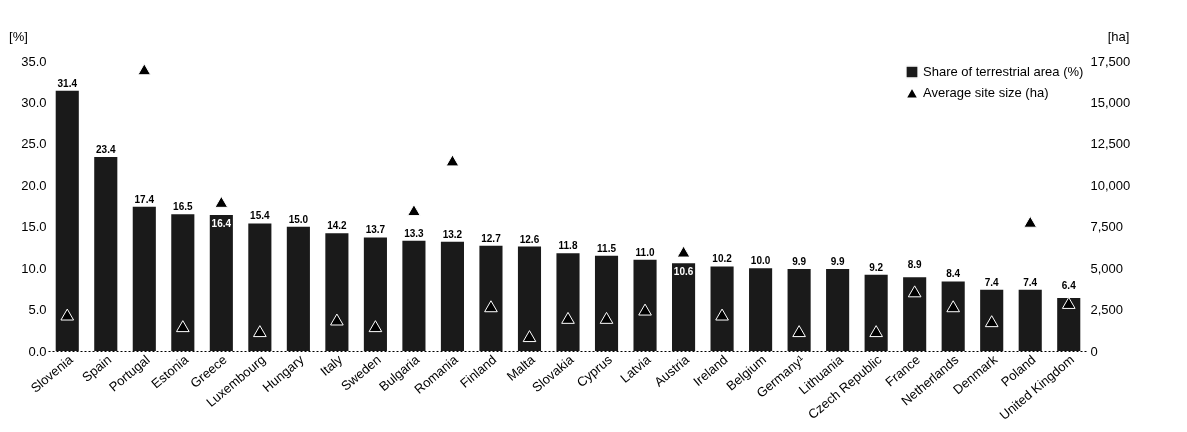  What do you see at coordinates (876, 267) in the screenshot?
I see `data-label: 9.2` at bounding box center [876, 267].